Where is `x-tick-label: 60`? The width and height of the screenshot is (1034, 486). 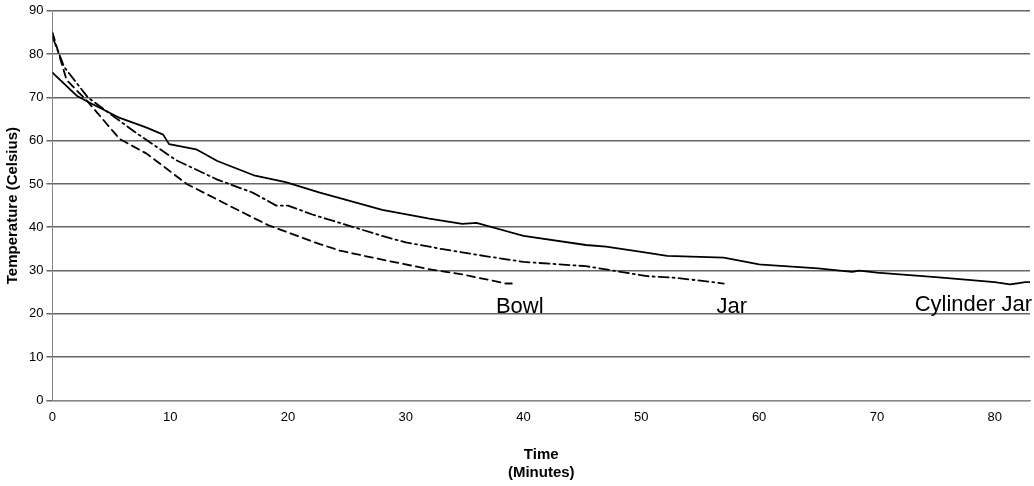 x-tick-label: 60 is located at coordinates (759, 416).